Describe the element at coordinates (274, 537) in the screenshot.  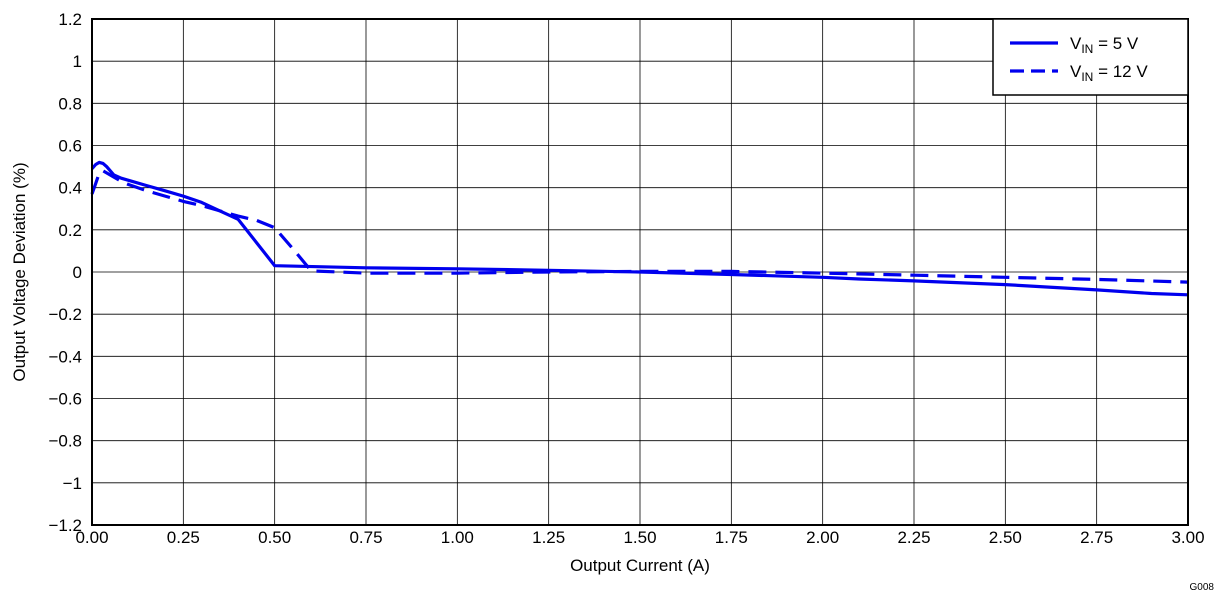
I see `x-tick-label: 0.50` at that location.